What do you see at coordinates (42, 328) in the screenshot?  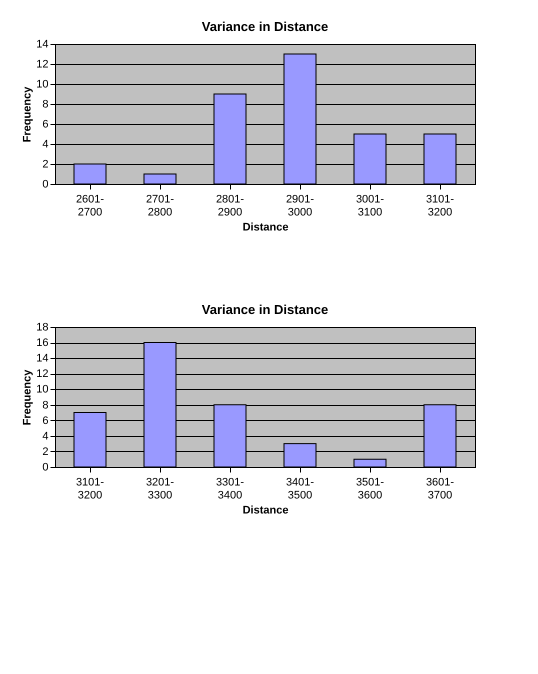 I see `y-tick-label: 18` at bounding box center [42, 328].